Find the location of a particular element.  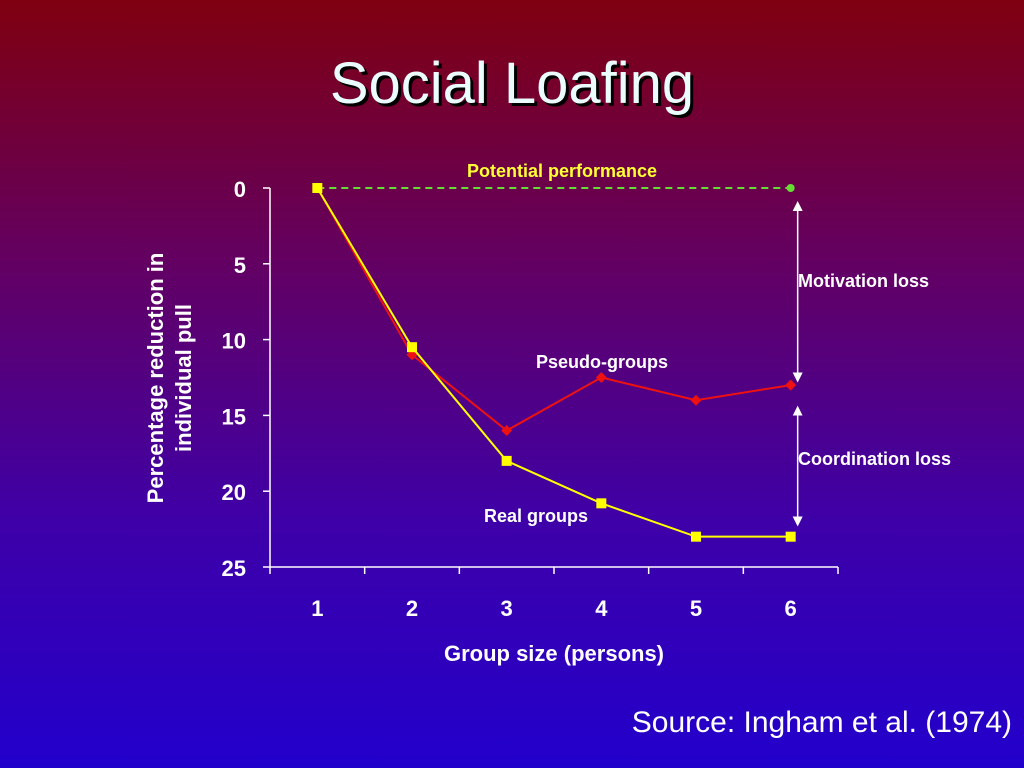

x-tick-label: 3 is located at coordinates (507, 608).